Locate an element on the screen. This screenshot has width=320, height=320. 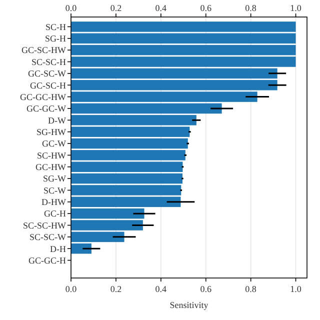
x2-tick-label: 0.2 is located at coordinates (116, 289).